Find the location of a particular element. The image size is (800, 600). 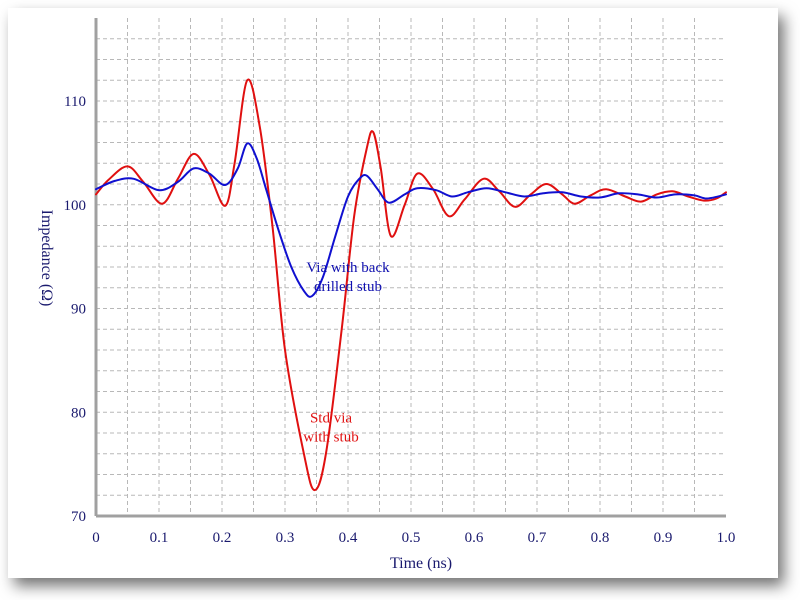

x-tick-label: 0.6 is located at coordinates (474, 538).